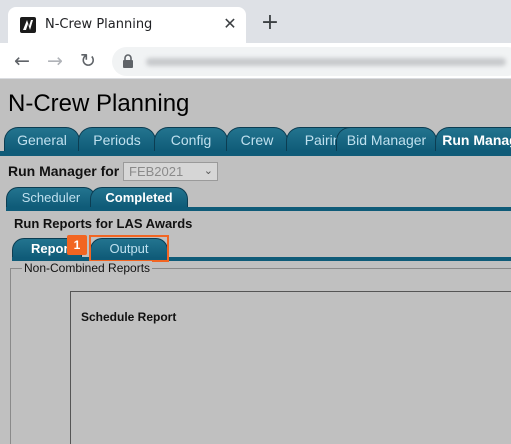  I want to click on address-bar, so click(311, 61).